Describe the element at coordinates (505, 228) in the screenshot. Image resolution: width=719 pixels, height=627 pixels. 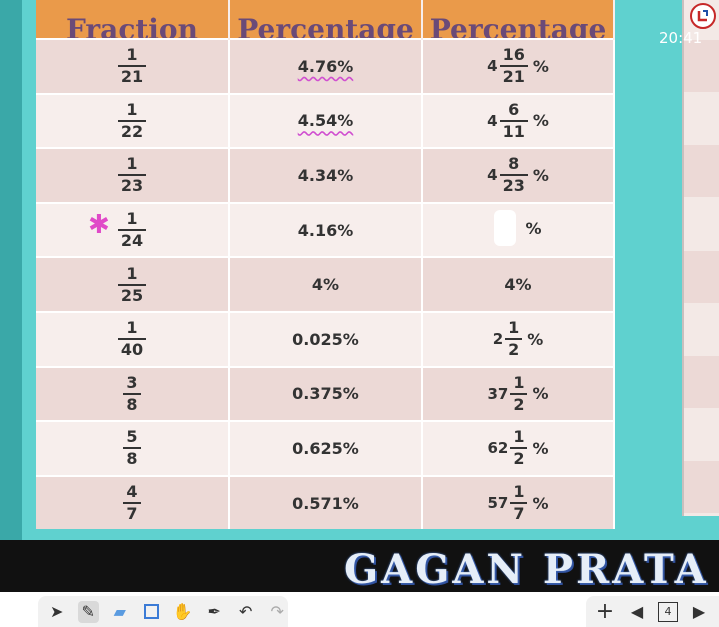
I see `blank-fraction` at that location.